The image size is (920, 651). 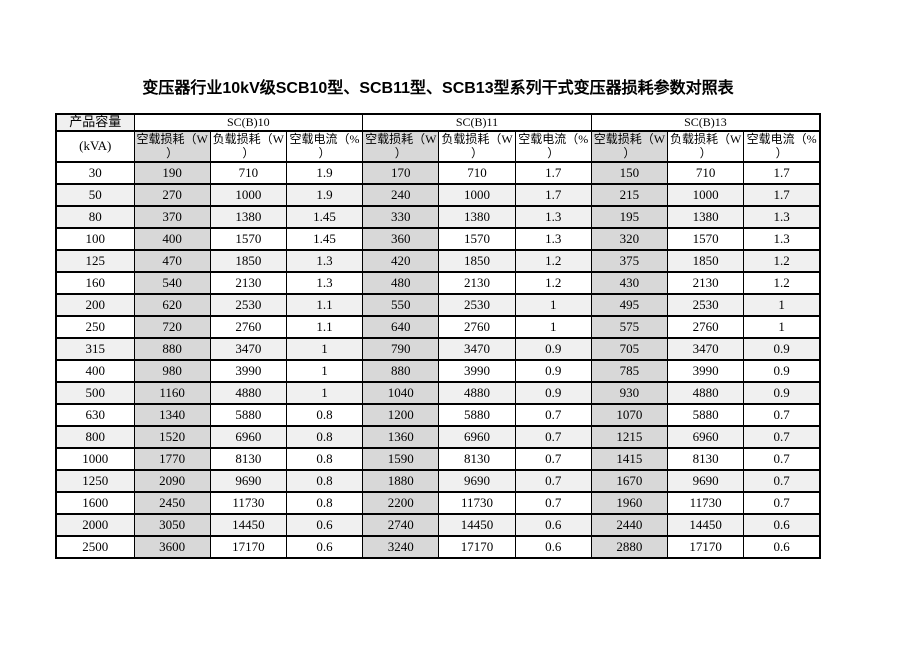 I want to click on value-cell: 495, so click(x=629, y=305).